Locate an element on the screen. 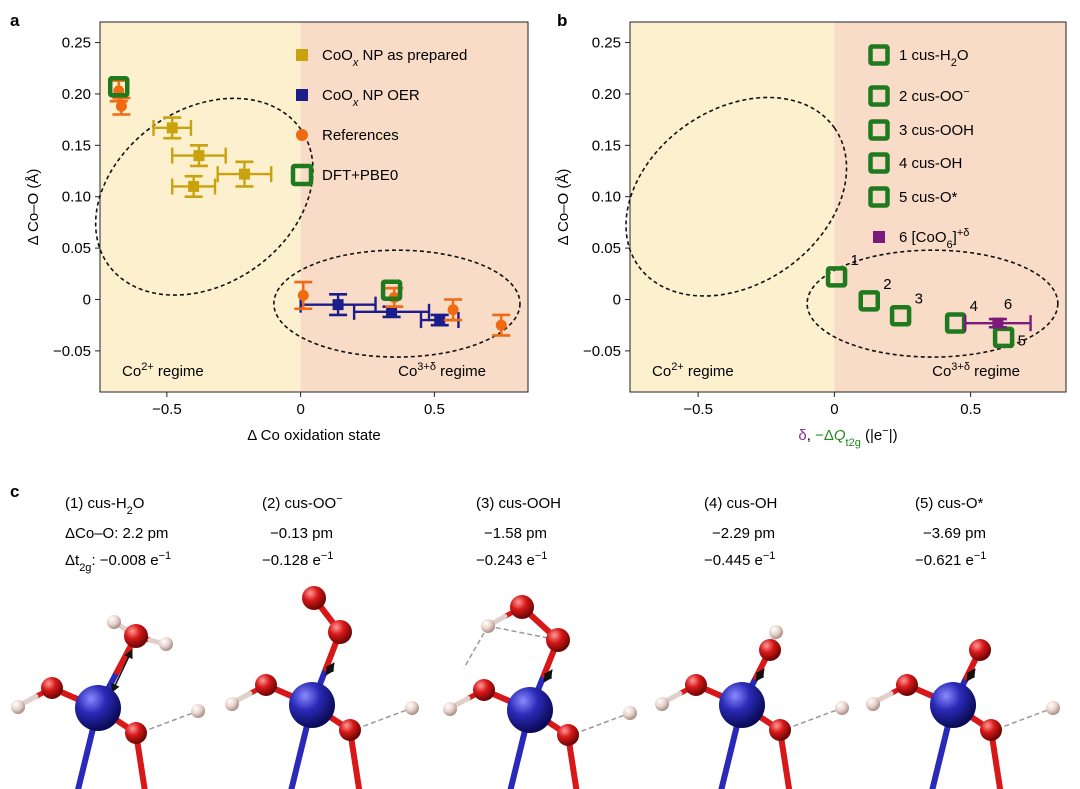  y-tick-label-a: 0.20 is located at coordinates (76, 94).